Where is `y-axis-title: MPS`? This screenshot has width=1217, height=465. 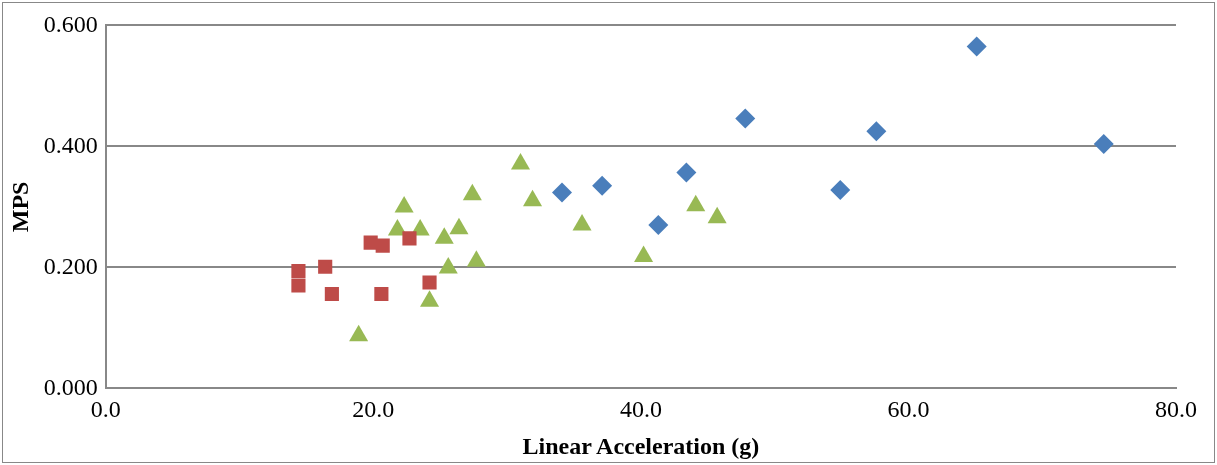 y-axis-title: MPS is located at coordinates (19, 207).